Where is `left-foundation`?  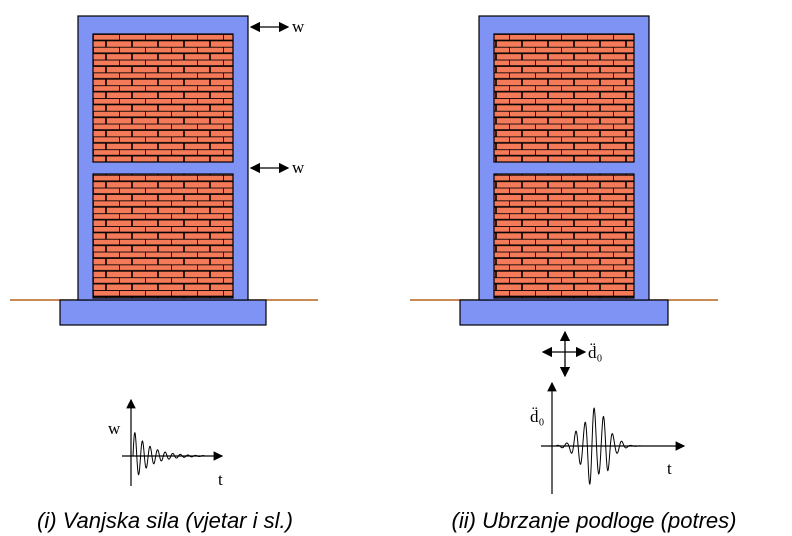
left-foundation is located at coordinates (163, 312).